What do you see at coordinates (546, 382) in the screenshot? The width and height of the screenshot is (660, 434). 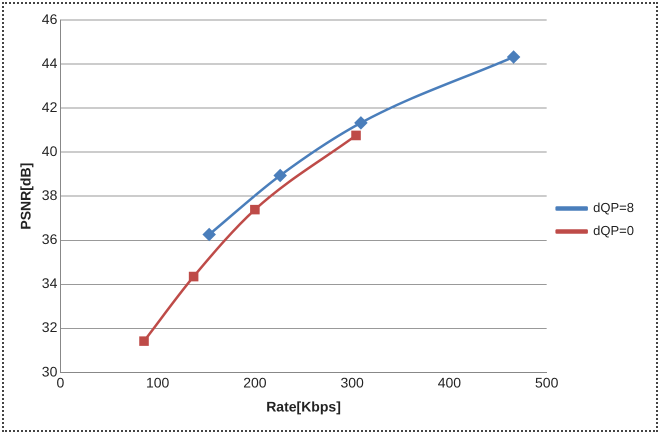 I see `x-tick-label: 500` at bounding box center [546, 382].